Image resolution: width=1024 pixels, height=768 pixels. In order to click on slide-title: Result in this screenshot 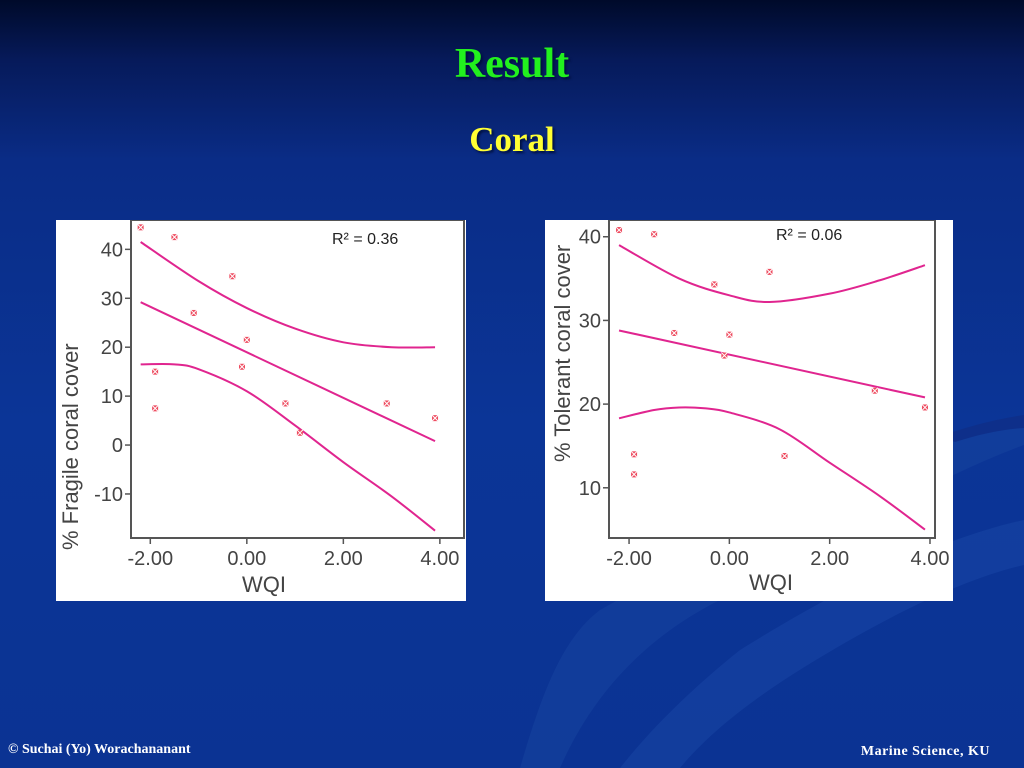, I will do `click(512, 64)`.